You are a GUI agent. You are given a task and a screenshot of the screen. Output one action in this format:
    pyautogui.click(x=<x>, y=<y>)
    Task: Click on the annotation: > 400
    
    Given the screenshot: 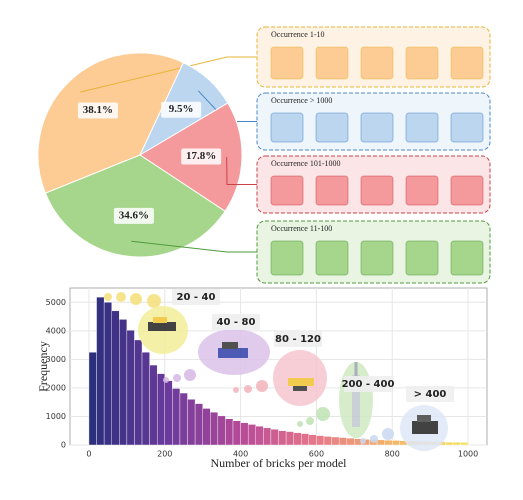 What is the action you would take?
    pyautogui.click(x=430, y=394)
    